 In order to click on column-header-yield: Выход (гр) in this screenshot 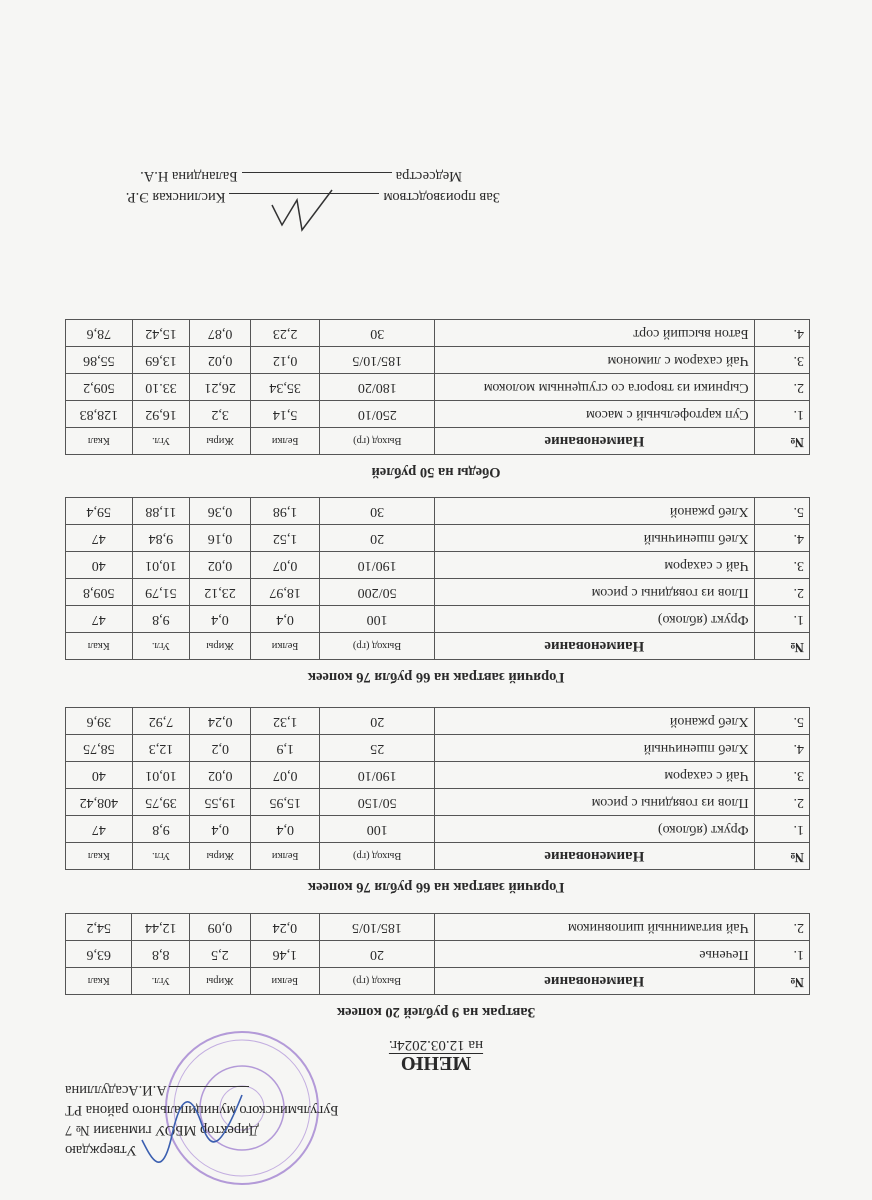, I will do `click(377, 646)`.